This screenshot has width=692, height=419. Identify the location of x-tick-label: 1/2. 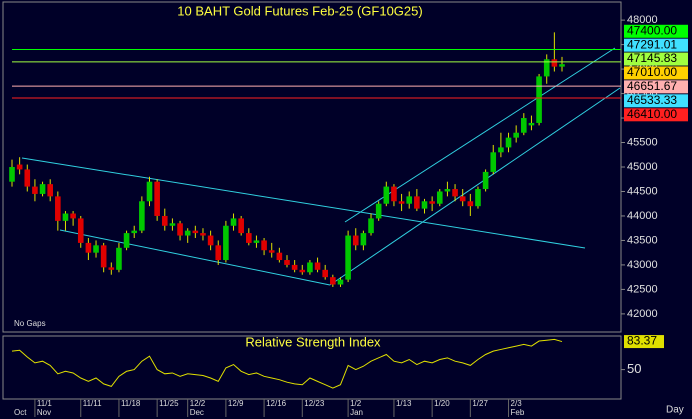
(356, 403).